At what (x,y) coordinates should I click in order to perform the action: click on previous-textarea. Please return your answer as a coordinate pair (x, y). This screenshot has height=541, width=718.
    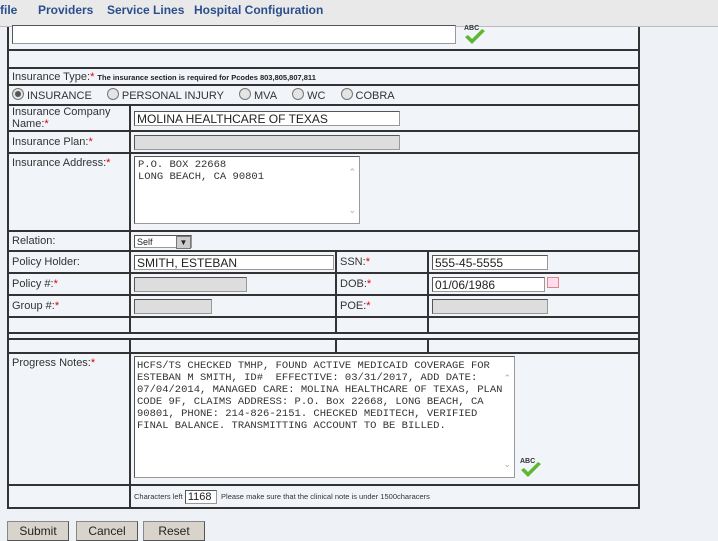
    Looking at the image, I should click on (234, 34).